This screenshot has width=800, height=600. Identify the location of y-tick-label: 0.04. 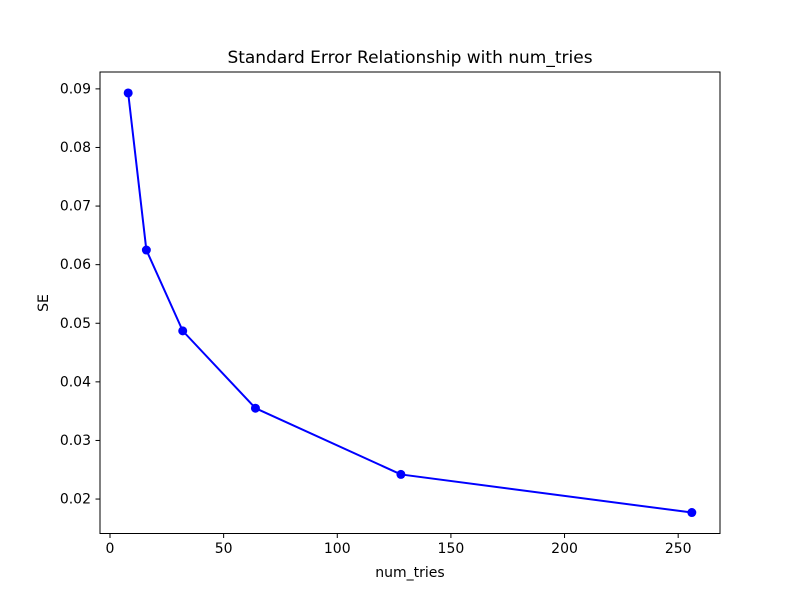
(75, 382).